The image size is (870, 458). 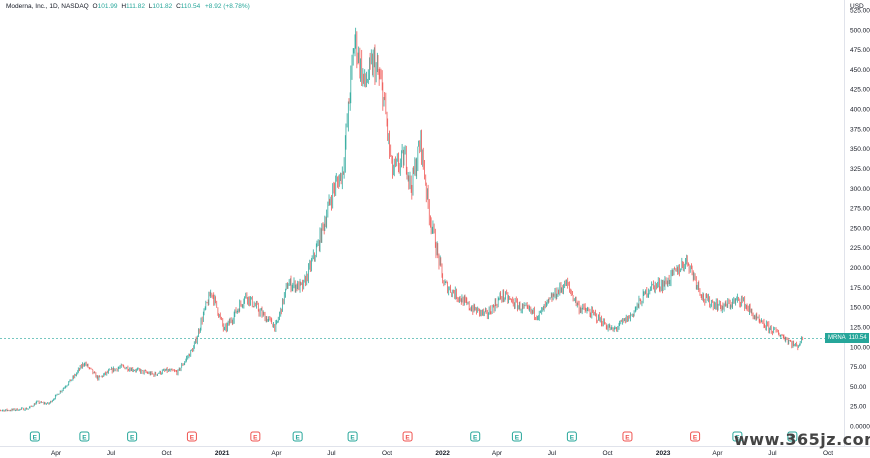 What do you see at coordinates (860, 268) in the screenshot?
I see `y-tick-label: 200.00` at bounding box center [860, 268].